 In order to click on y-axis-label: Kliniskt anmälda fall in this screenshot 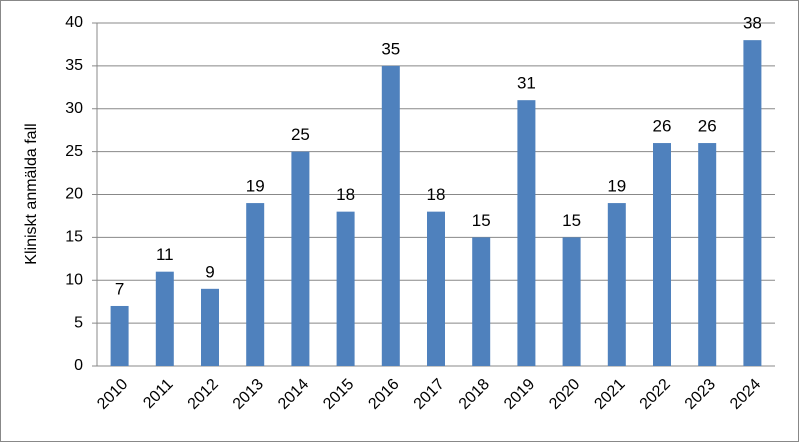, I will do `click(31, 193)`.